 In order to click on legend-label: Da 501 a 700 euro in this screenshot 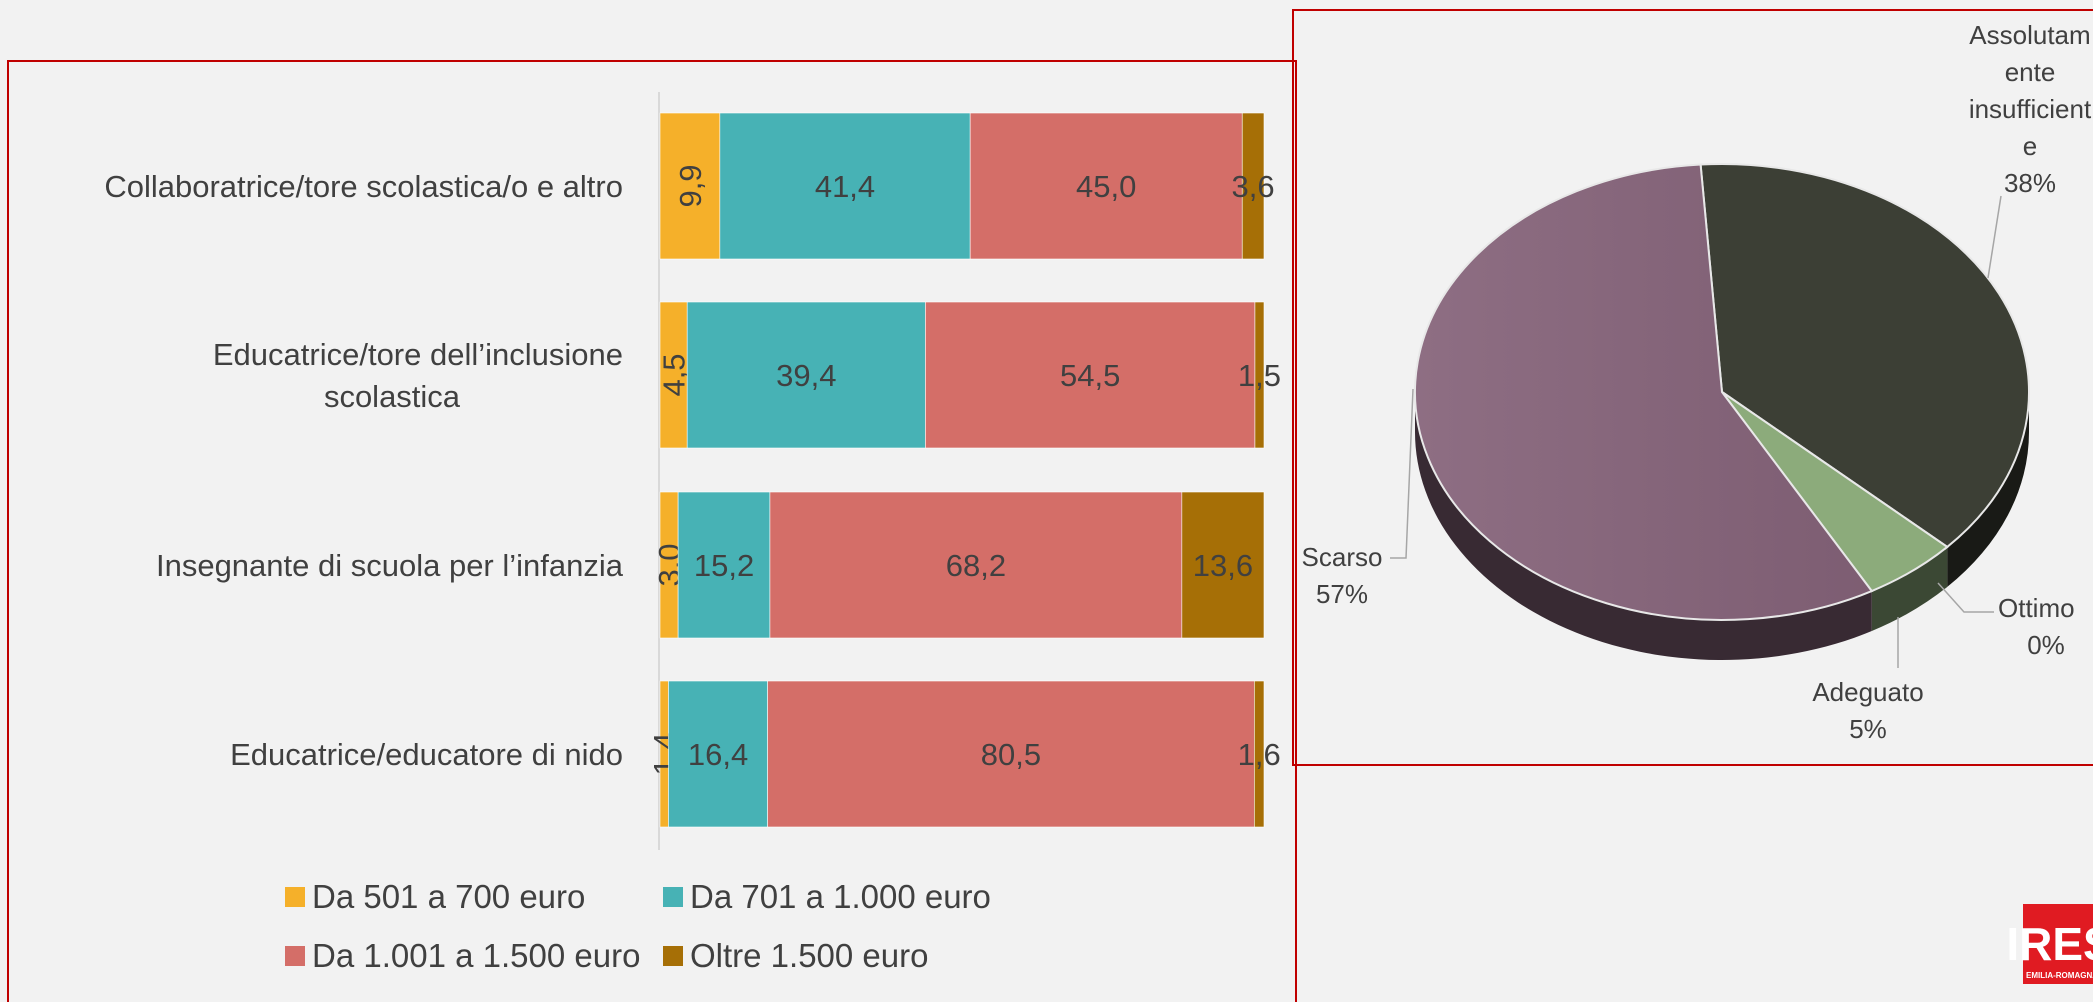, I will do `click(448, 896)`.